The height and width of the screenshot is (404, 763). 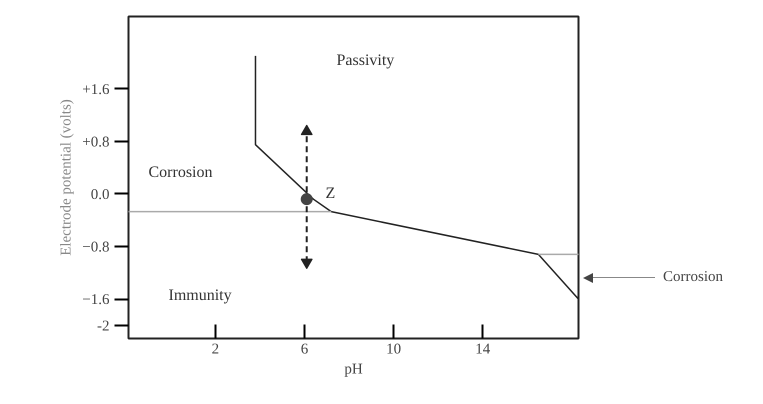 What do you see at coordinates (216, 350) in the screenshot?
I see `x-tick-label: 2` at bounding box center [216, 350].